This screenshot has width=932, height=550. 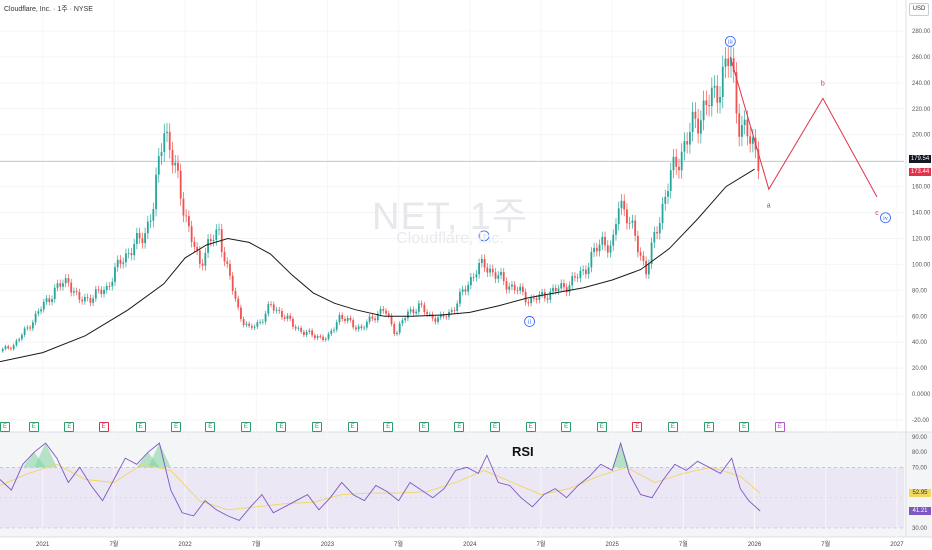 What do you see at coordinates (921, 421) in the screenshot?
I see `price-tick-label: -20.00` at bounding box center [921, 421].